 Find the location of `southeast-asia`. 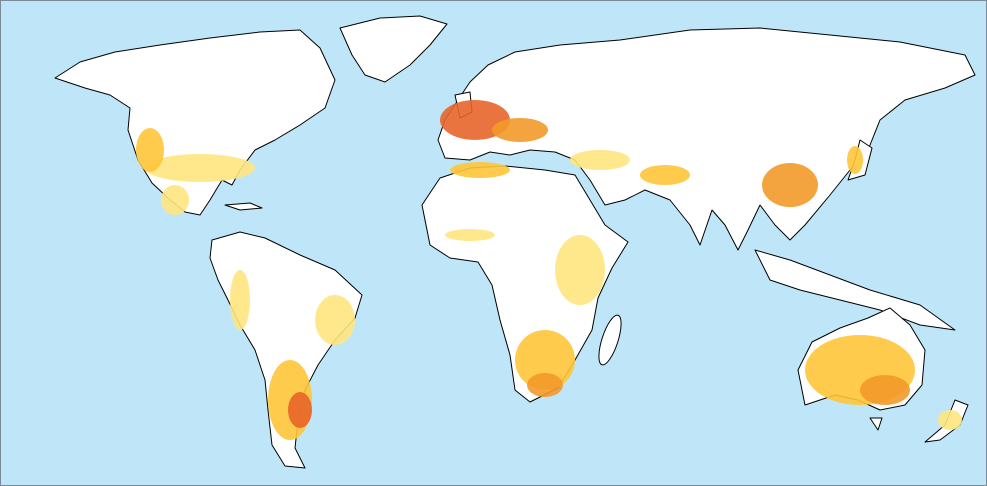

southeast-asia is located at coordinates (855, 290).